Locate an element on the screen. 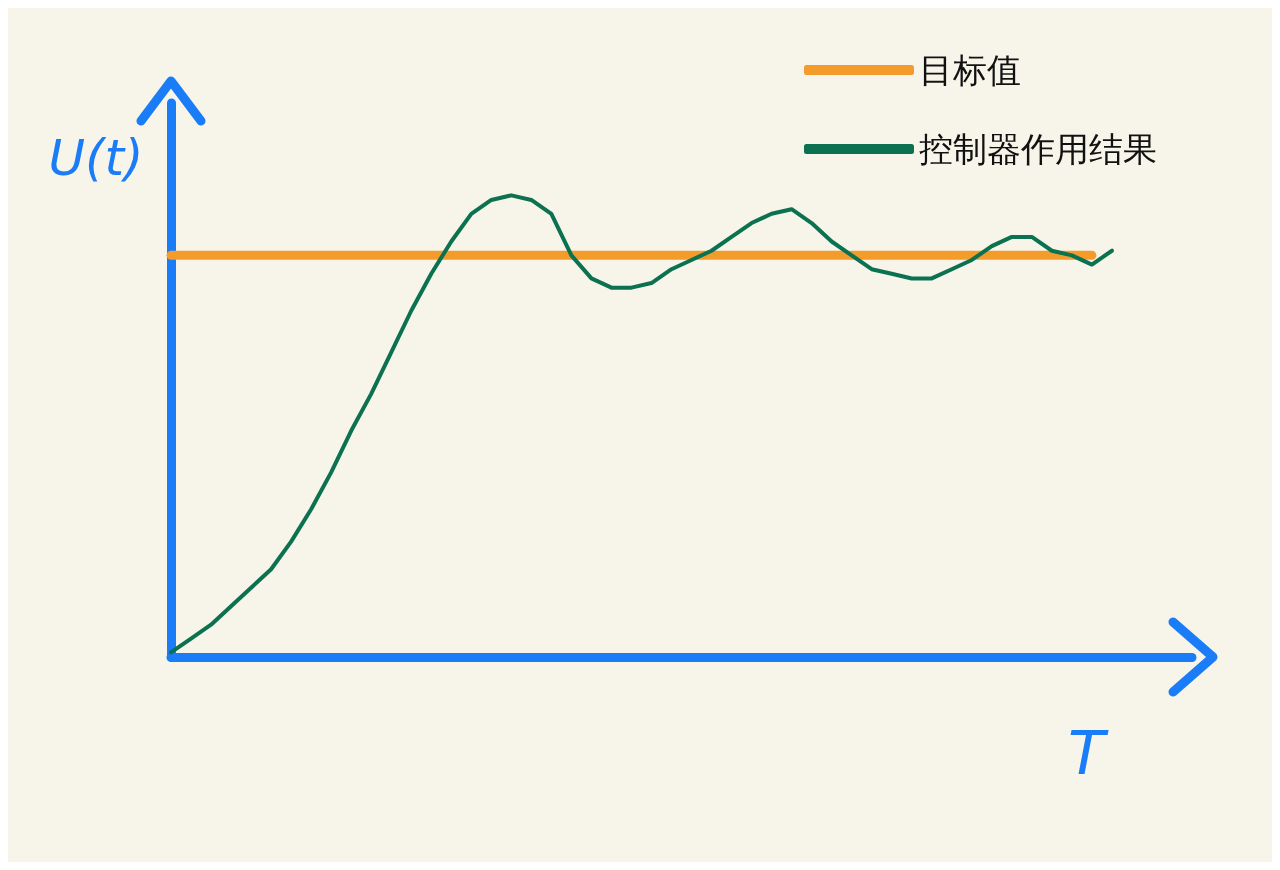 The image size is (1280, 870). x-axis-title: T is located at coordinates (1088, 753).